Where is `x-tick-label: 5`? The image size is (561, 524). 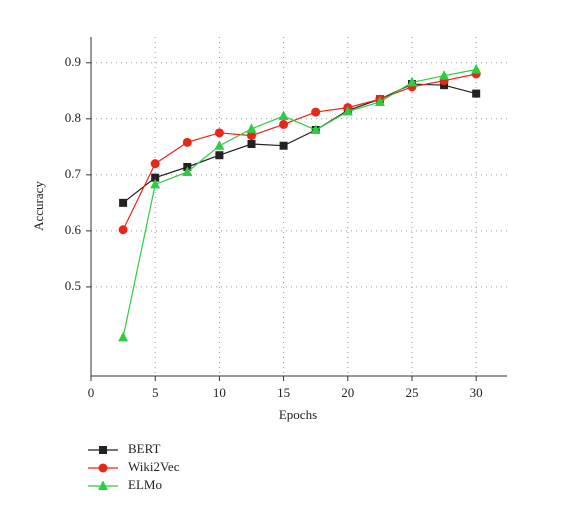 x-tick-label: 5 is located at coordinates (155, 392).